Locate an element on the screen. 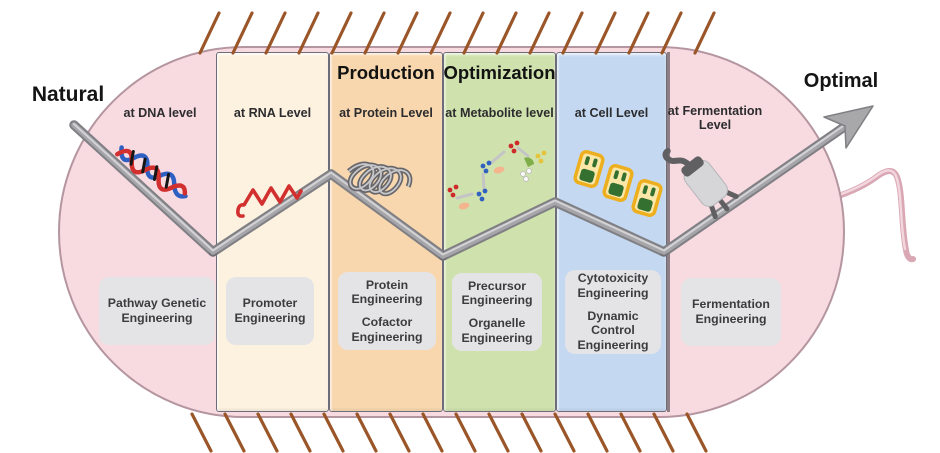  strategy-item: Organelle Engineering is located at coordinates (497, 330).